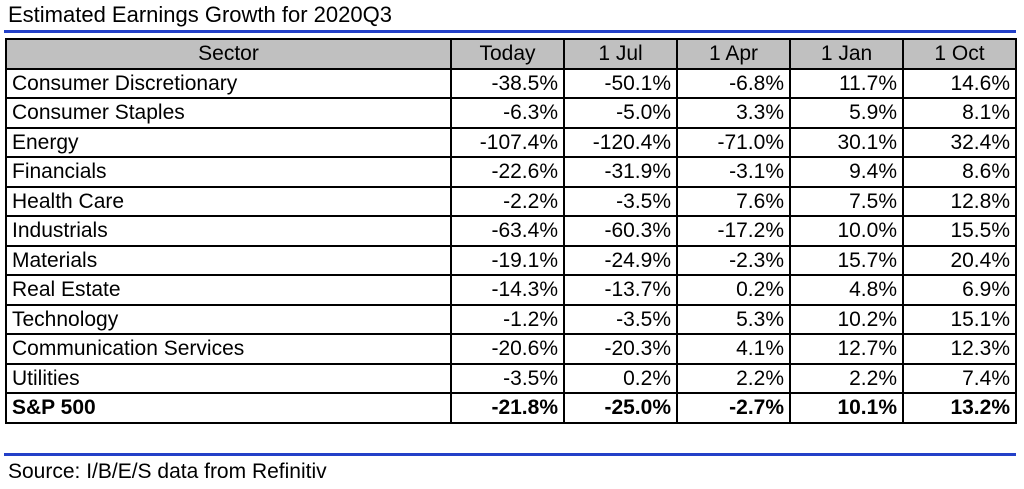 This screenshot has height=489, width=1024. I want to click on column-header-1-jul: 1 Jul, so click(620, 54).